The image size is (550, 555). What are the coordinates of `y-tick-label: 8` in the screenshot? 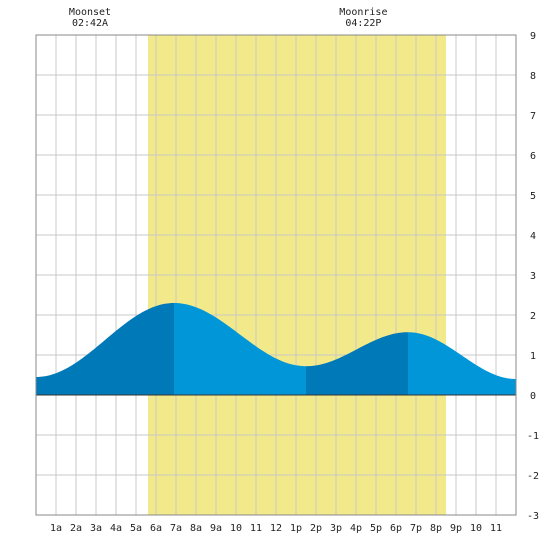 It's located at (533, 76).